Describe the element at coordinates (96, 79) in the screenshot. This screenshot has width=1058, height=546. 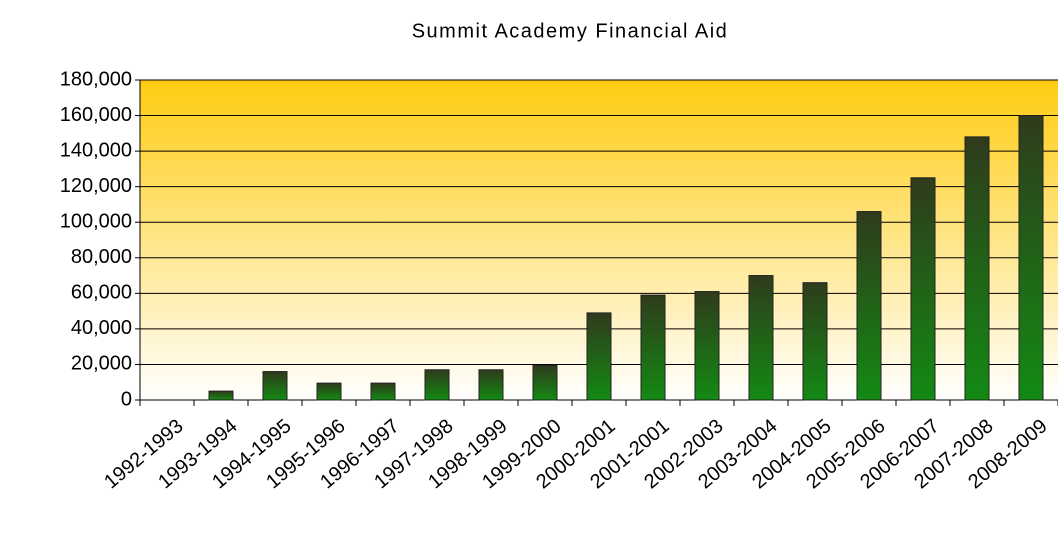
I see `y-tick-label: 180,000` at that location.